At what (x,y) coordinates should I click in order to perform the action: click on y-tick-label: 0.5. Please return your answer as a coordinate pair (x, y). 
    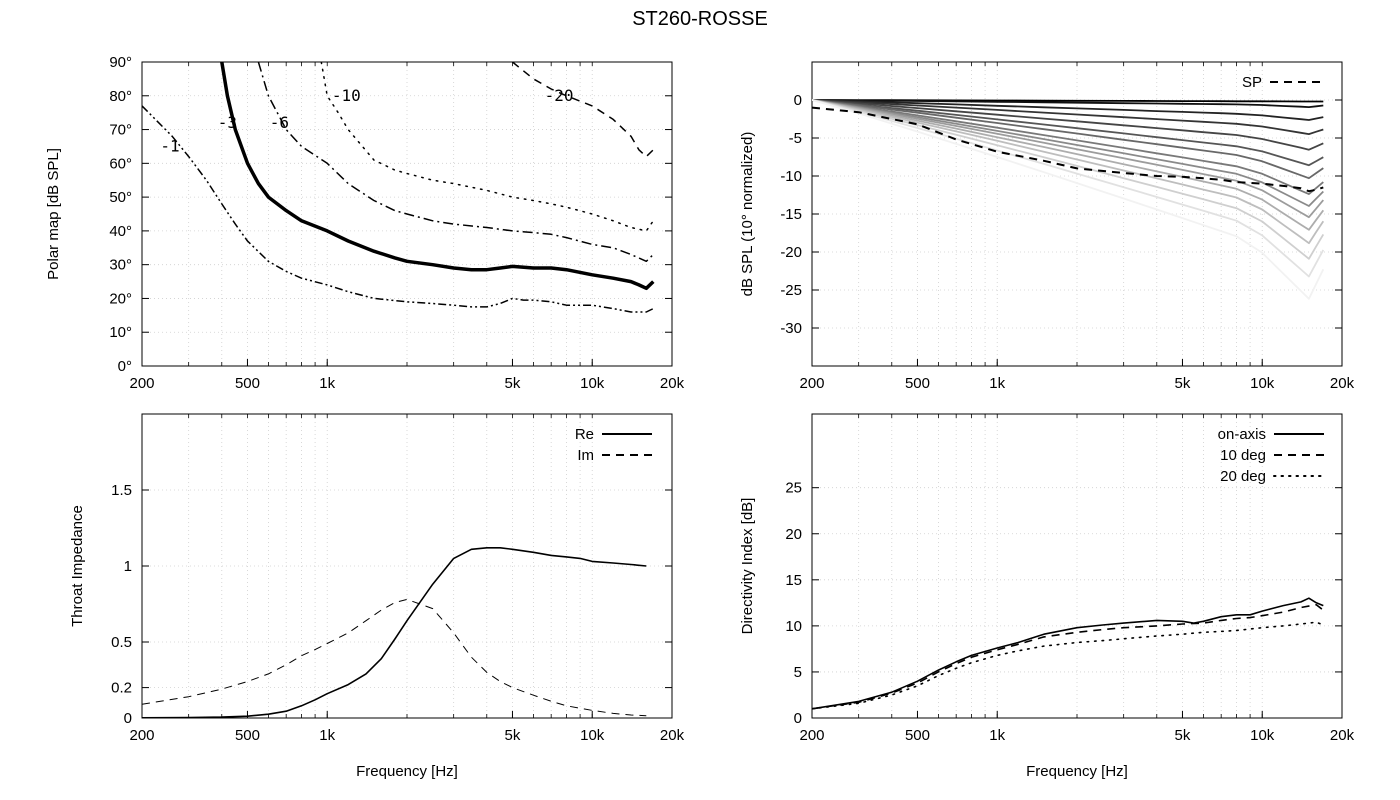
    Looking at the image, I should click on (121, 642).